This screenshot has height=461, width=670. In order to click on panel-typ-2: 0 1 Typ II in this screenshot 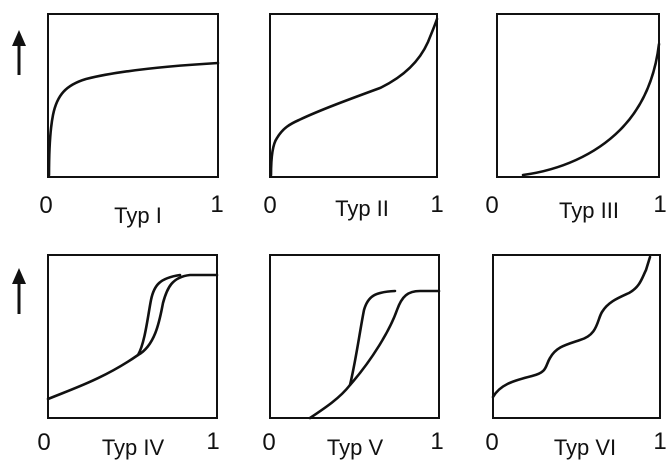, I will do `click(353, 117)`.